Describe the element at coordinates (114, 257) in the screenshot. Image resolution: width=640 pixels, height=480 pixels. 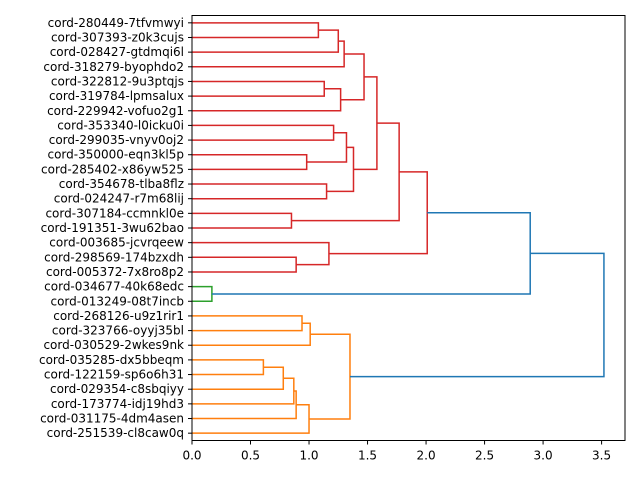
I see `leaf-label: cord-298569-174bzxdh` at that location.